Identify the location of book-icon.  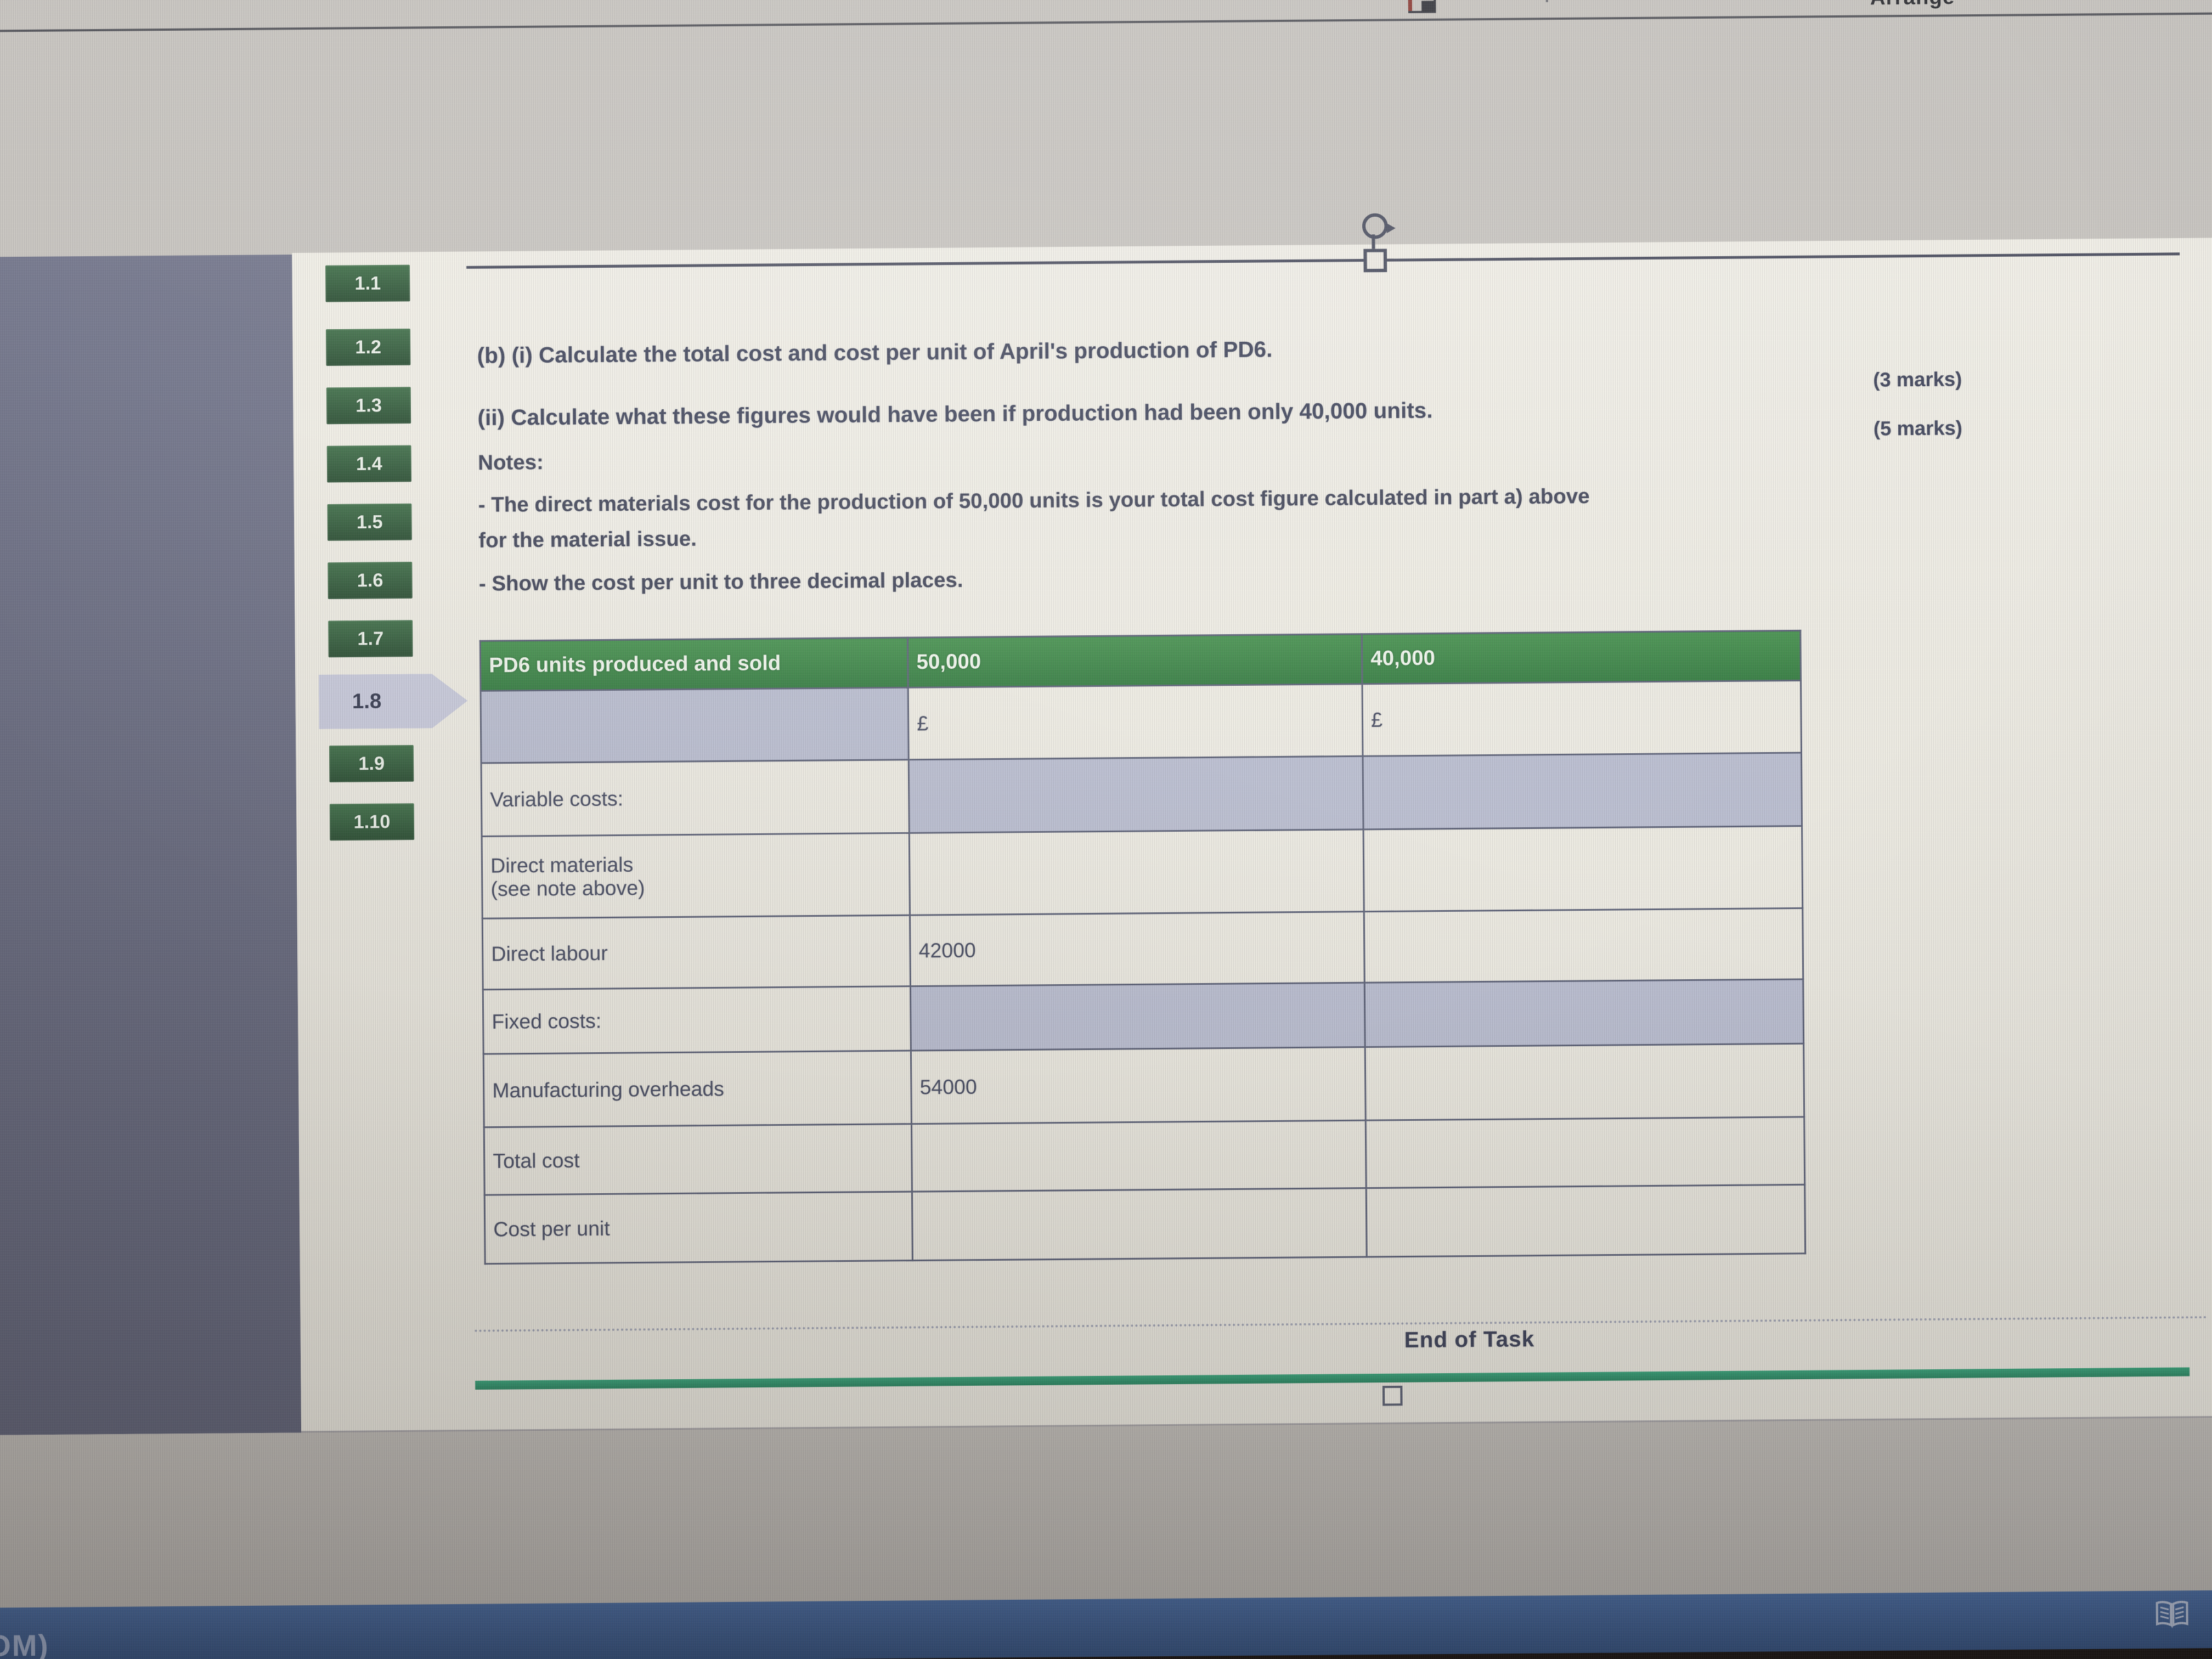
(2172, 1614).